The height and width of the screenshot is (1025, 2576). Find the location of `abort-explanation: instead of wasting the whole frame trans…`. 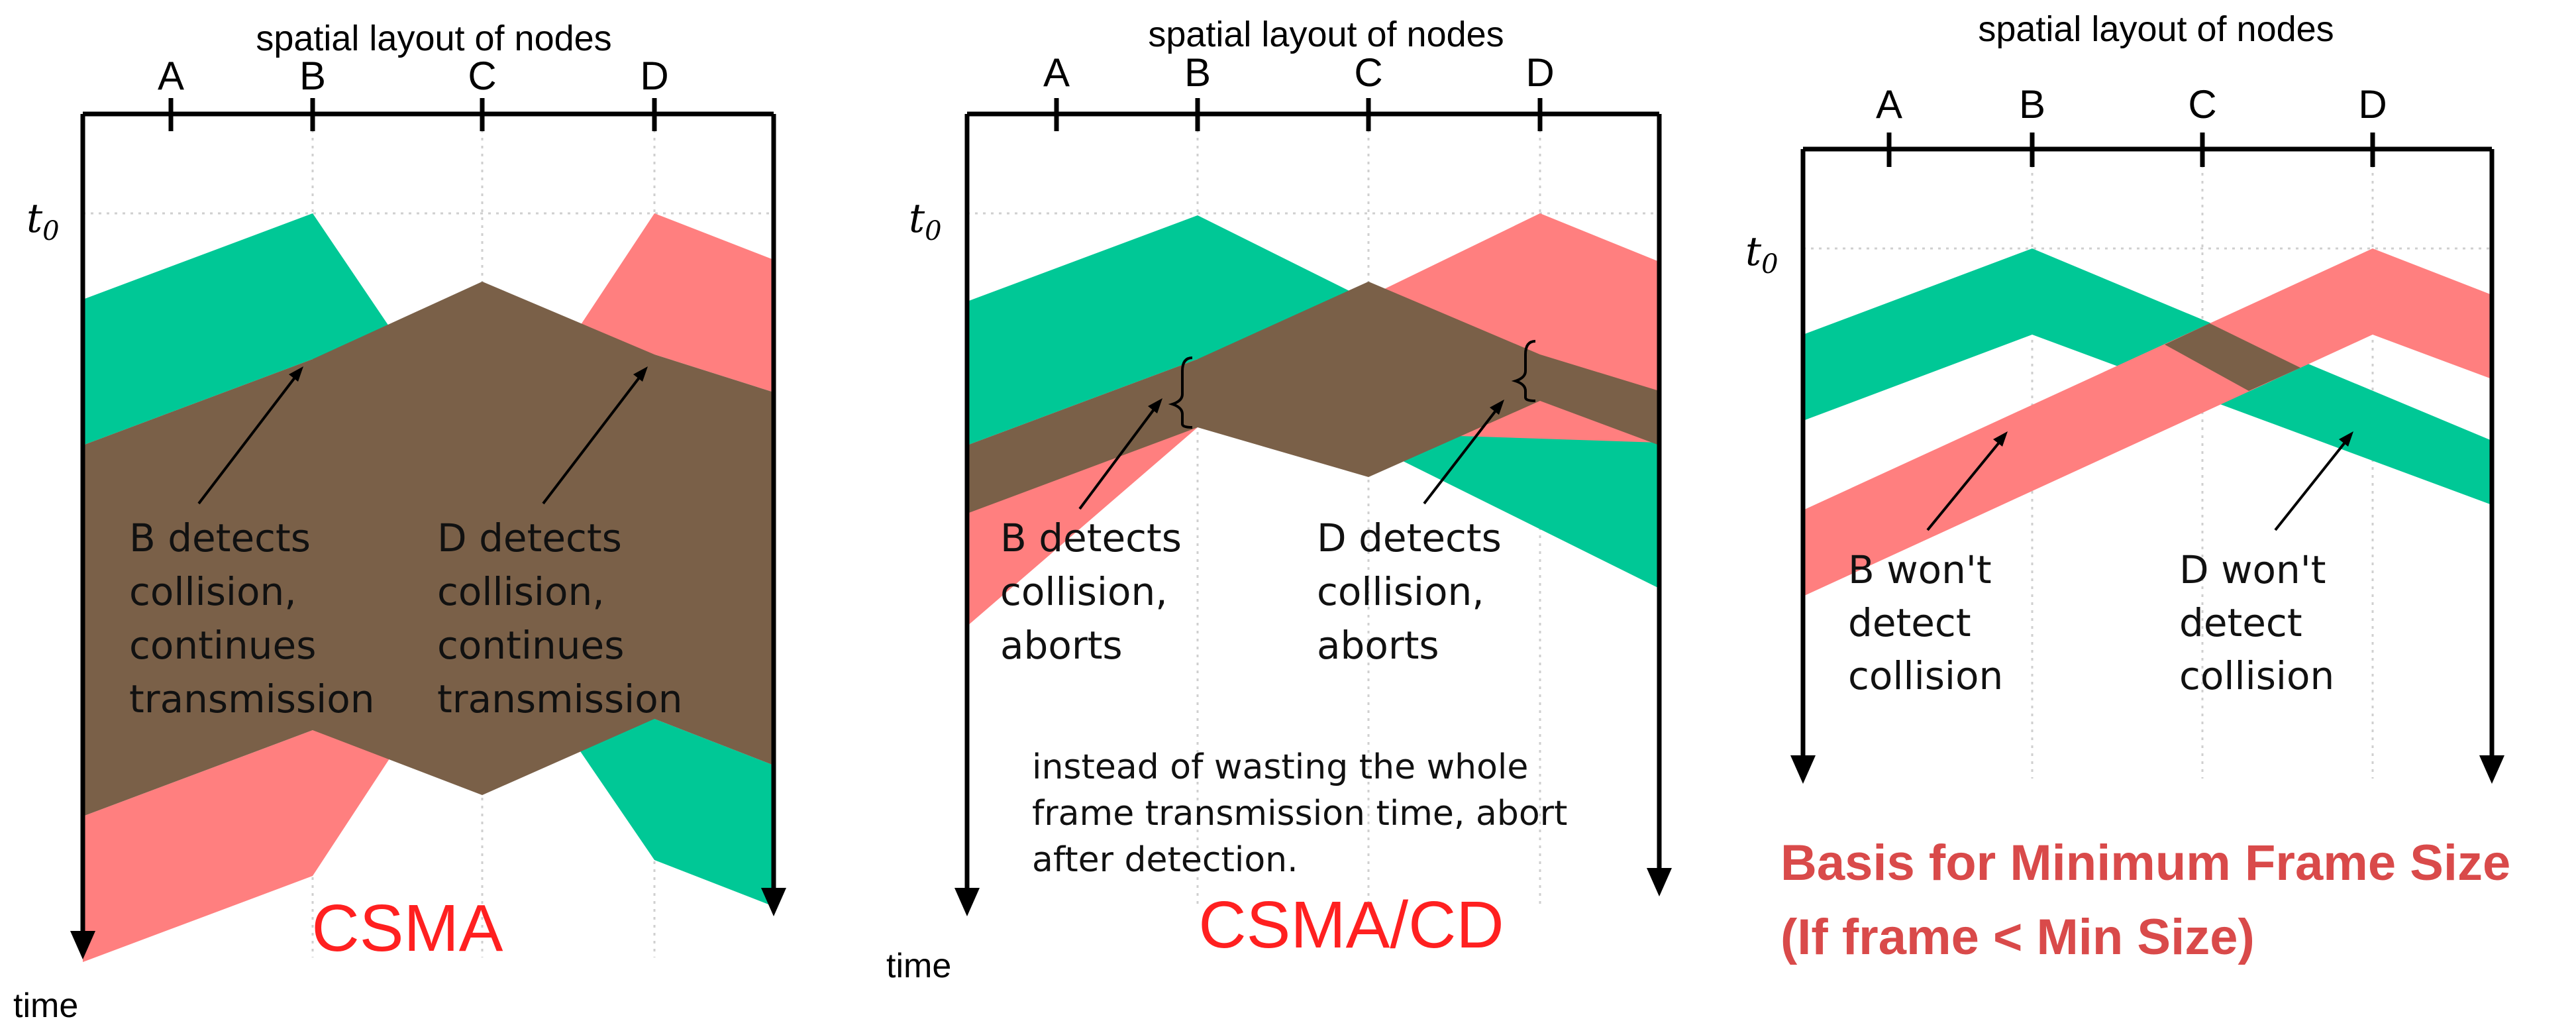

abort-explanation: instead of wasting the whole frame trans… is located at coordinates (1305, 813).